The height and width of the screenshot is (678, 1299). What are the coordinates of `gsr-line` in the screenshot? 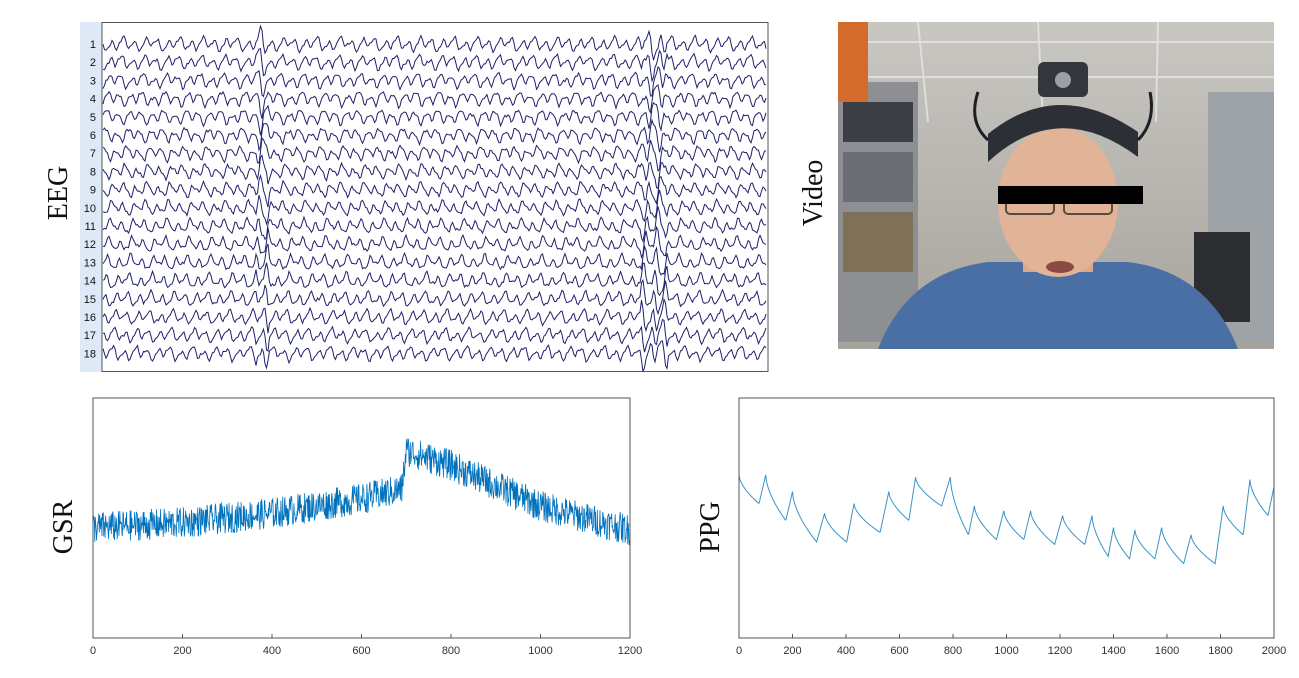 It's located at (361, 491).